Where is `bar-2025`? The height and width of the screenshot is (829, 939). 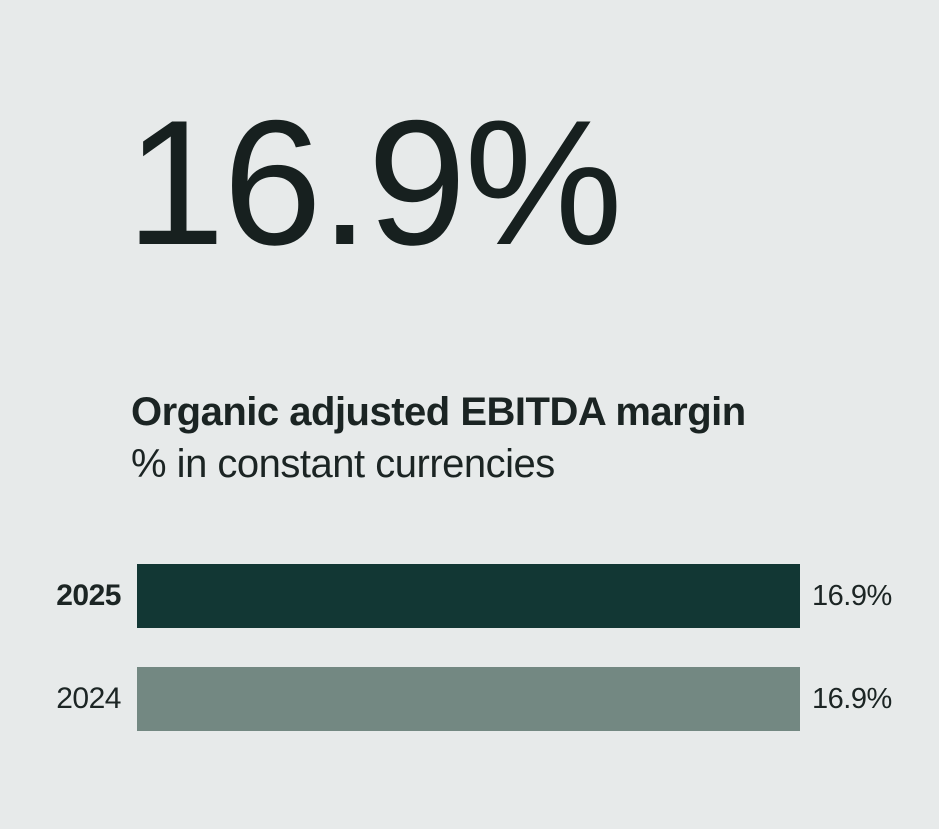
bar-2025 is located at coordinates (468, 596).